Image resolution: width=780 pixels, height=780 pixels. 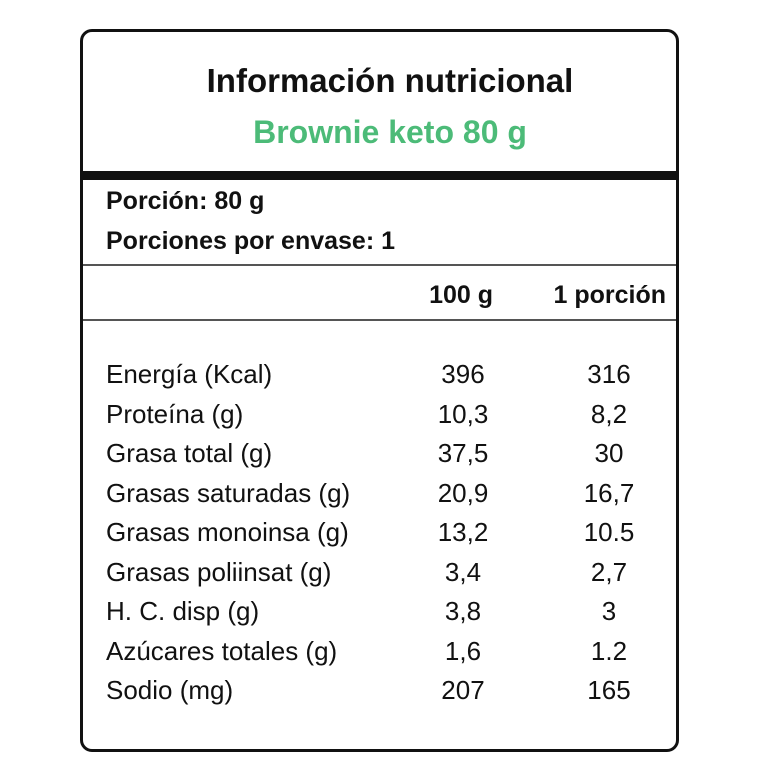 What do you see at coordinates (461, 295) in the screenshot?
I see `column-header: 100 g` at bounding box center [461, 295].